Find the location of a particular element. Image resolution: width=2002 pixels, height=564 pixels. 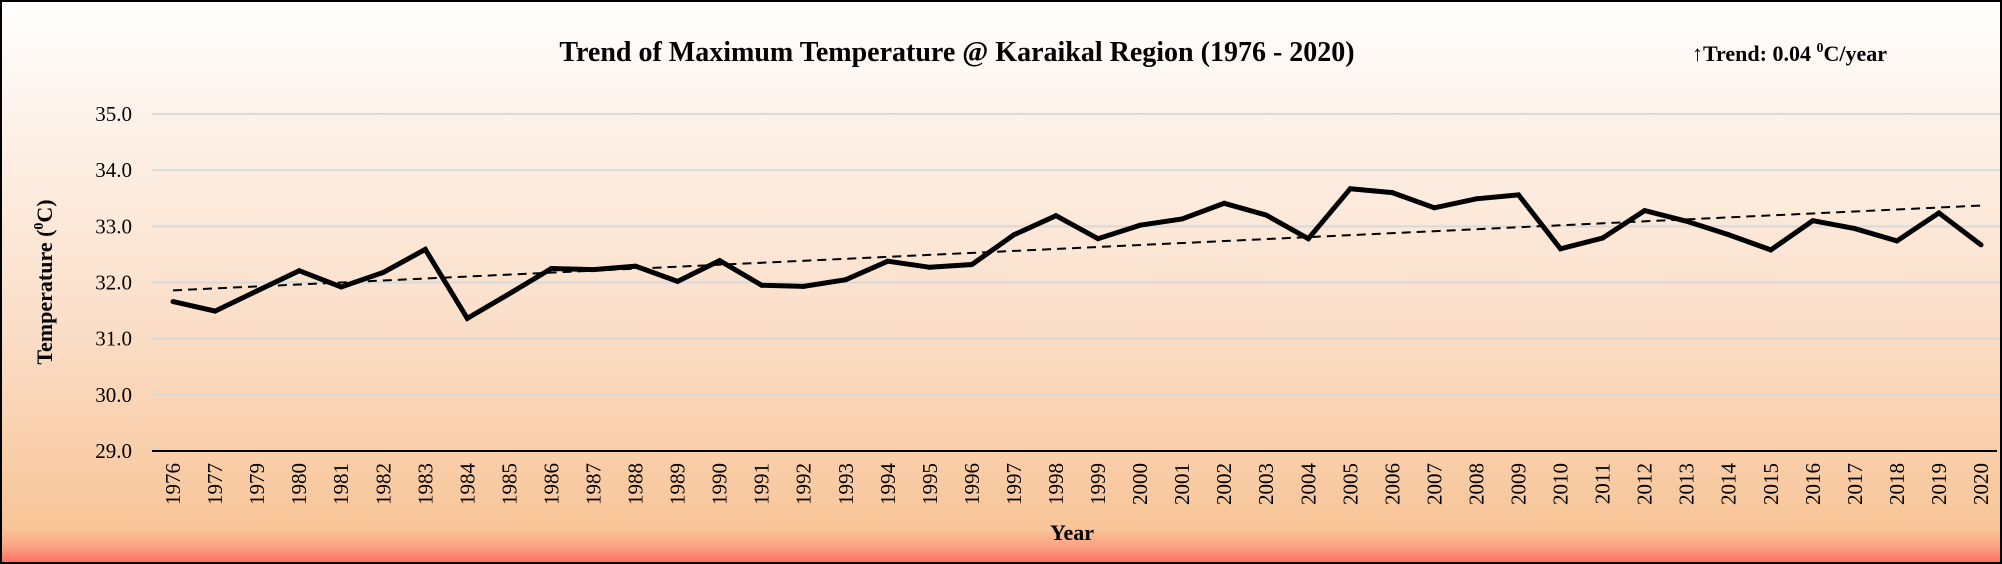

y-tick-label: 35.0 is located at coordinates (113, 114).